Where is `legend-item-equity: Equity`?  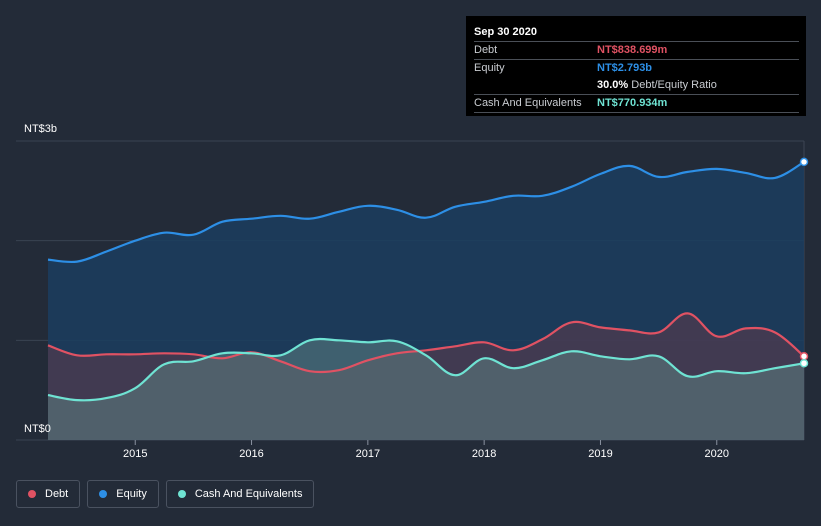
legend-item-equity: Equity is located at coordinates (123, 494).